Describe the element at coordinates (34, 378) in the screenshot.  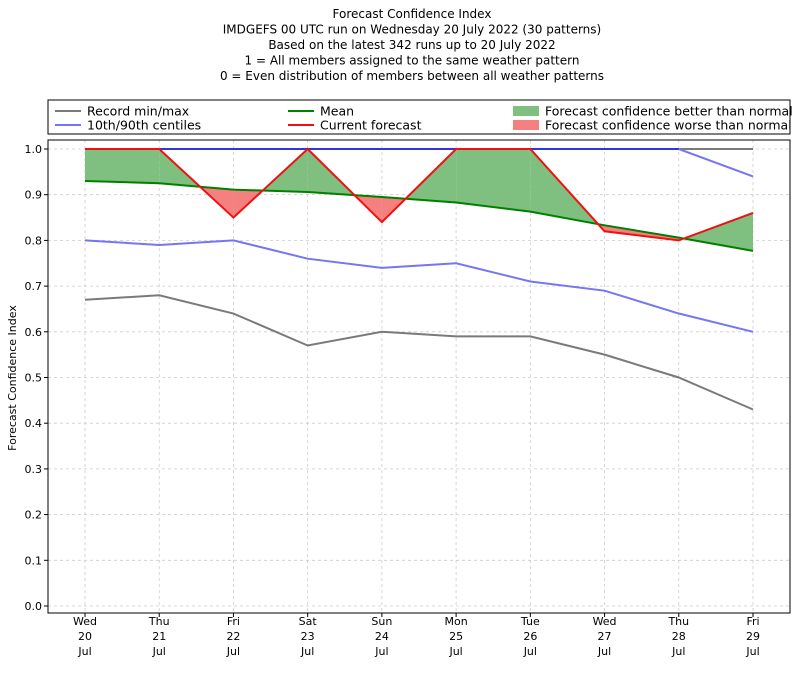
I see `y-tick-label: 0.5` at that location.